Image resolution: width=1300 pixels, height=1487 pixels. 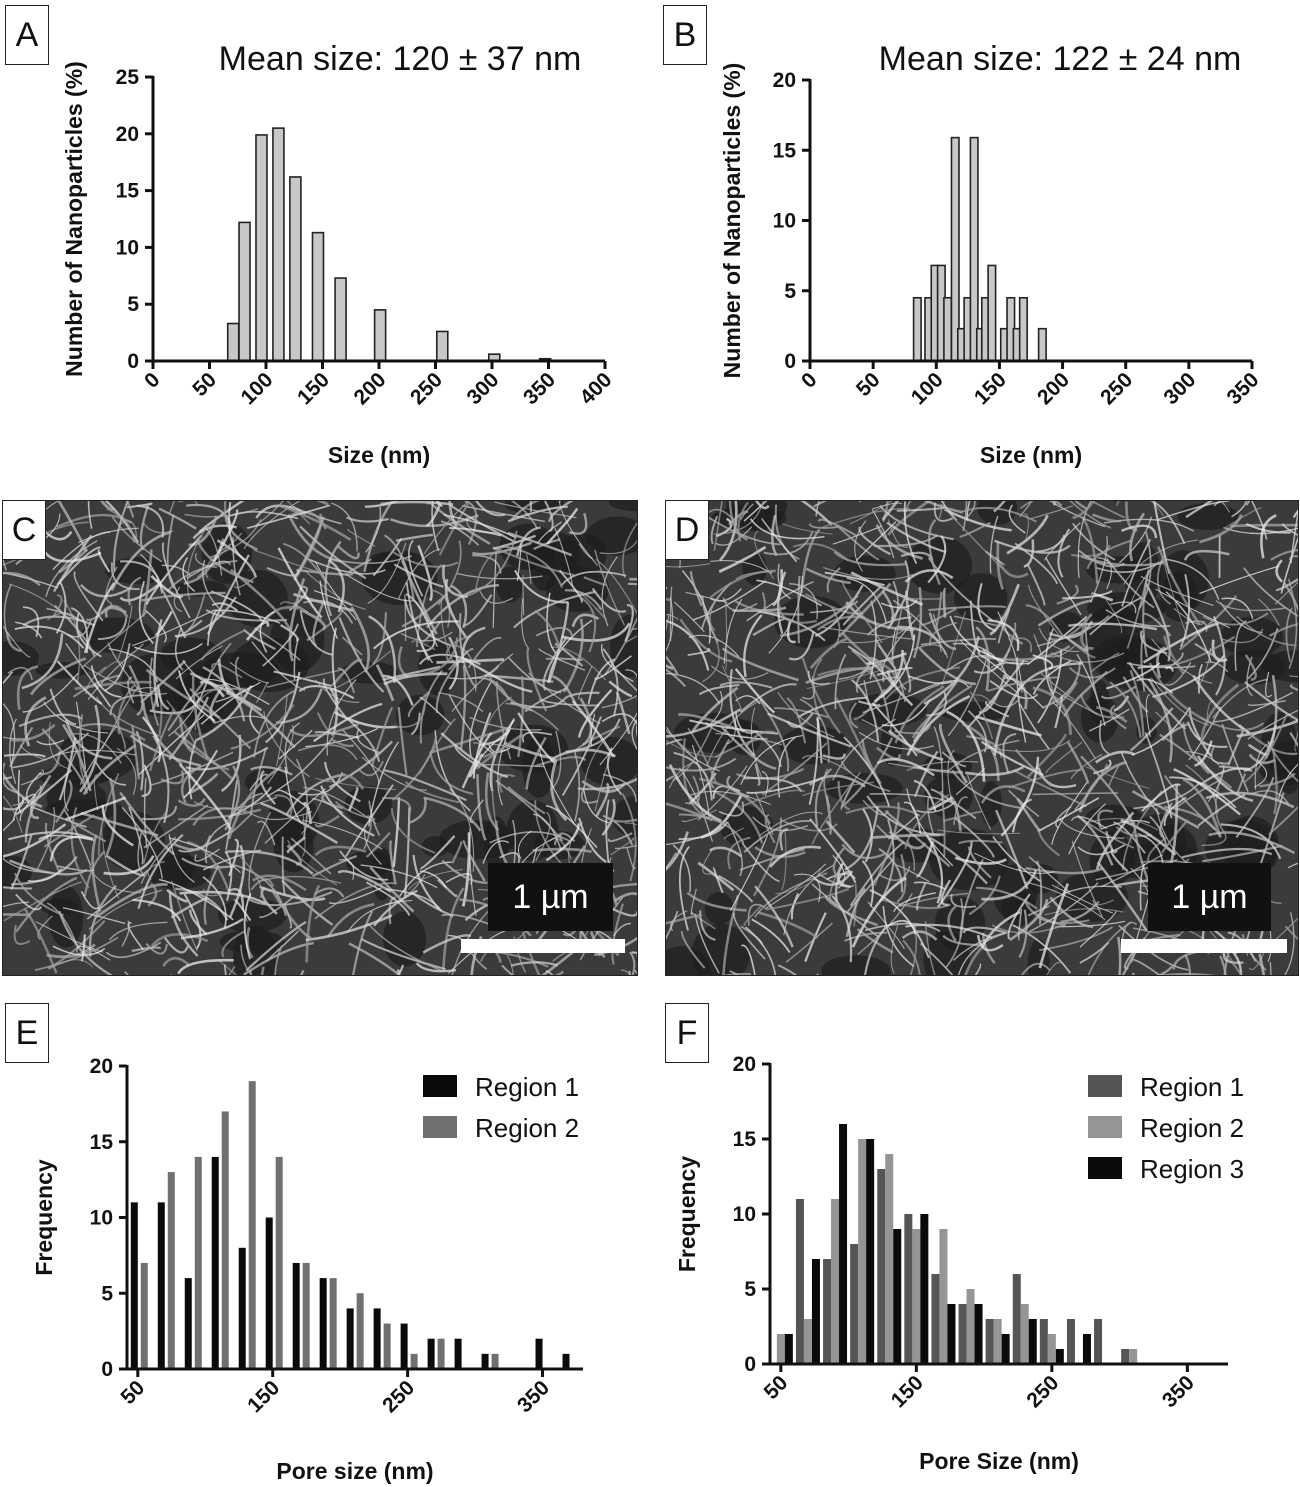 What do you see at coordinates (595, 388) in the screenshot?
I see `x-tick-label: 400` at bounding box center [595, 388].